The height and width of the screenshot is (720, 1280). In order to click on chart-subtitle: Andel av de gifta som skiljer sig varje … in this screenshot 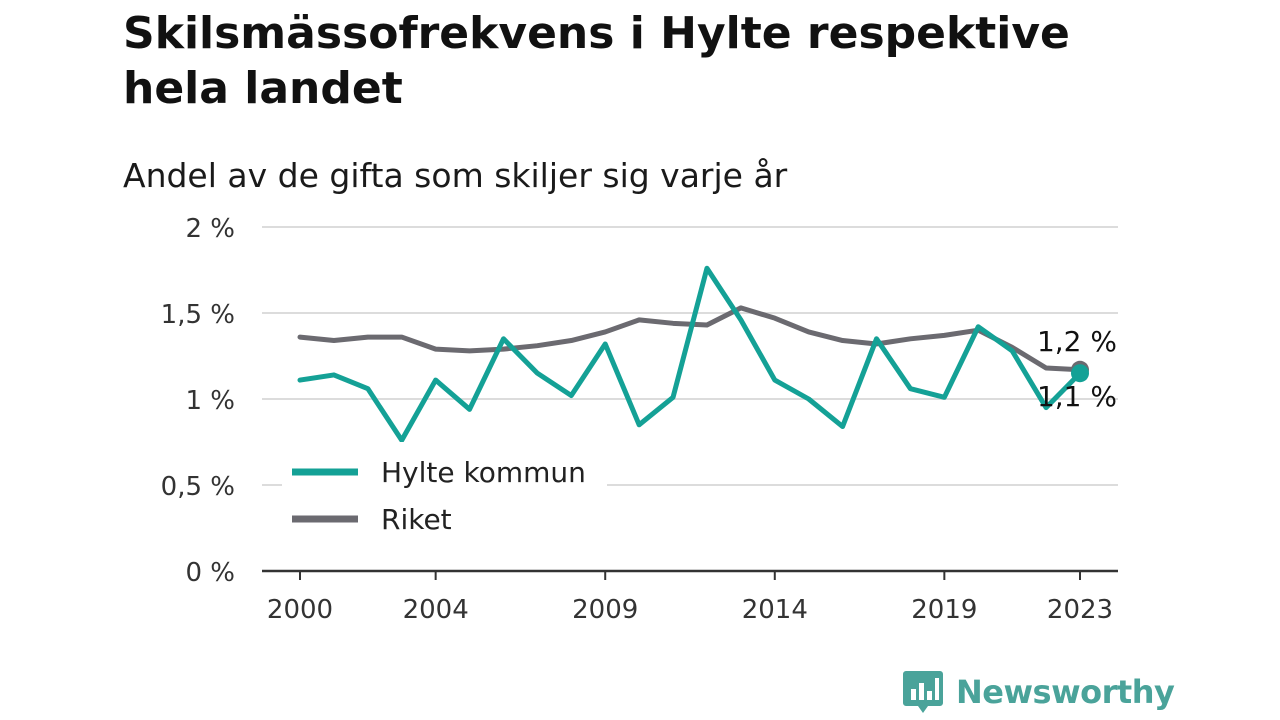, I will do `click(455, 175)`.